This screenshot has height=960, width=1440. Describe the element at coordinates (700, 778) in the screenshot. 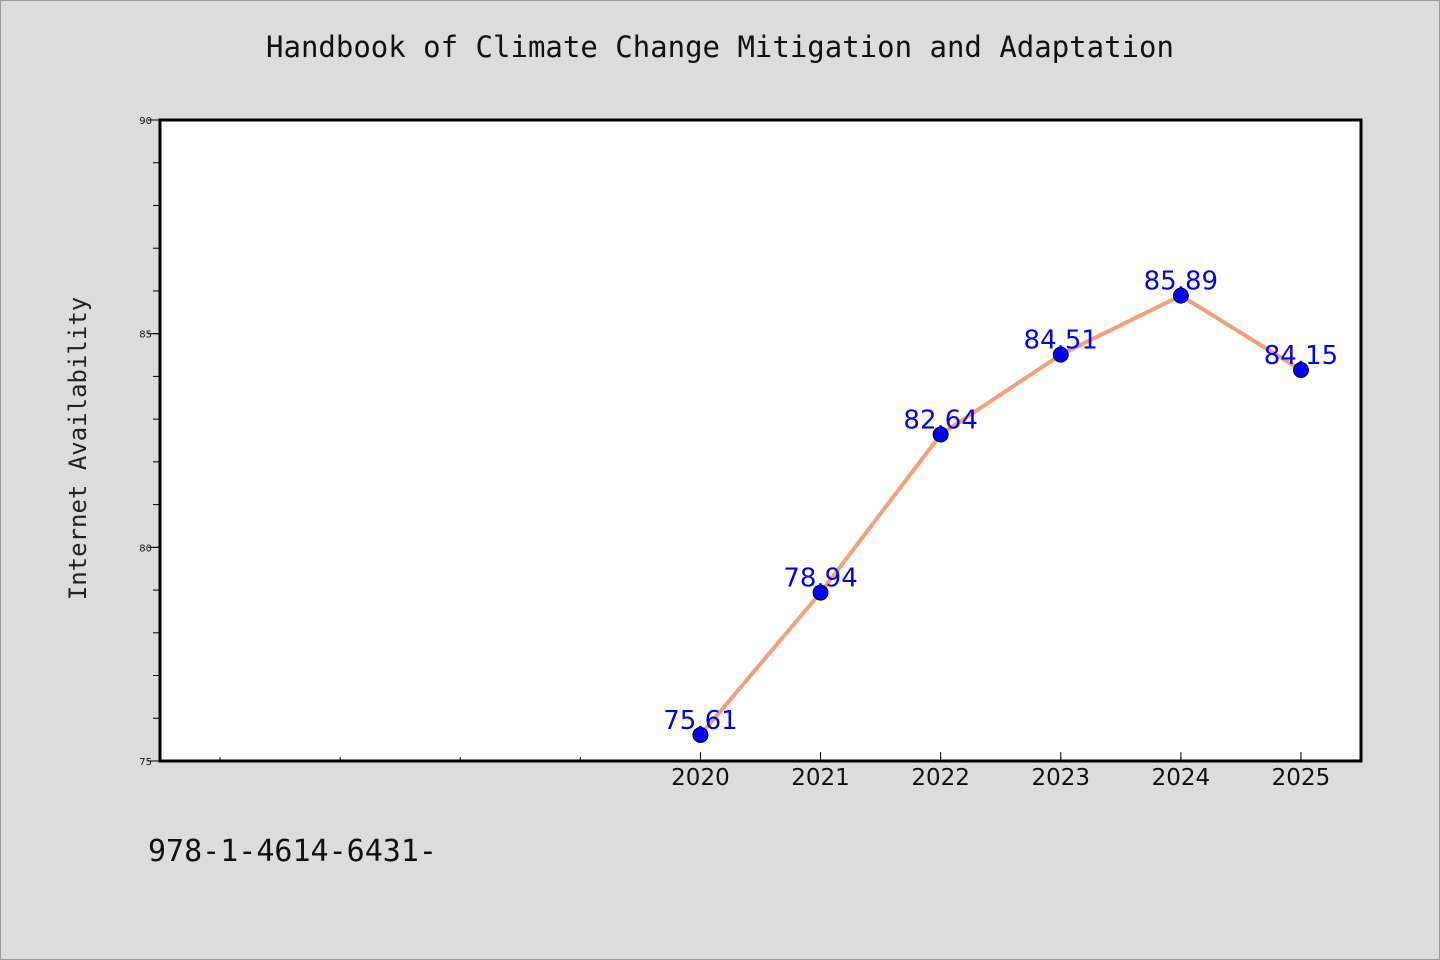

I see `x-tick-label: 2020` at that location.